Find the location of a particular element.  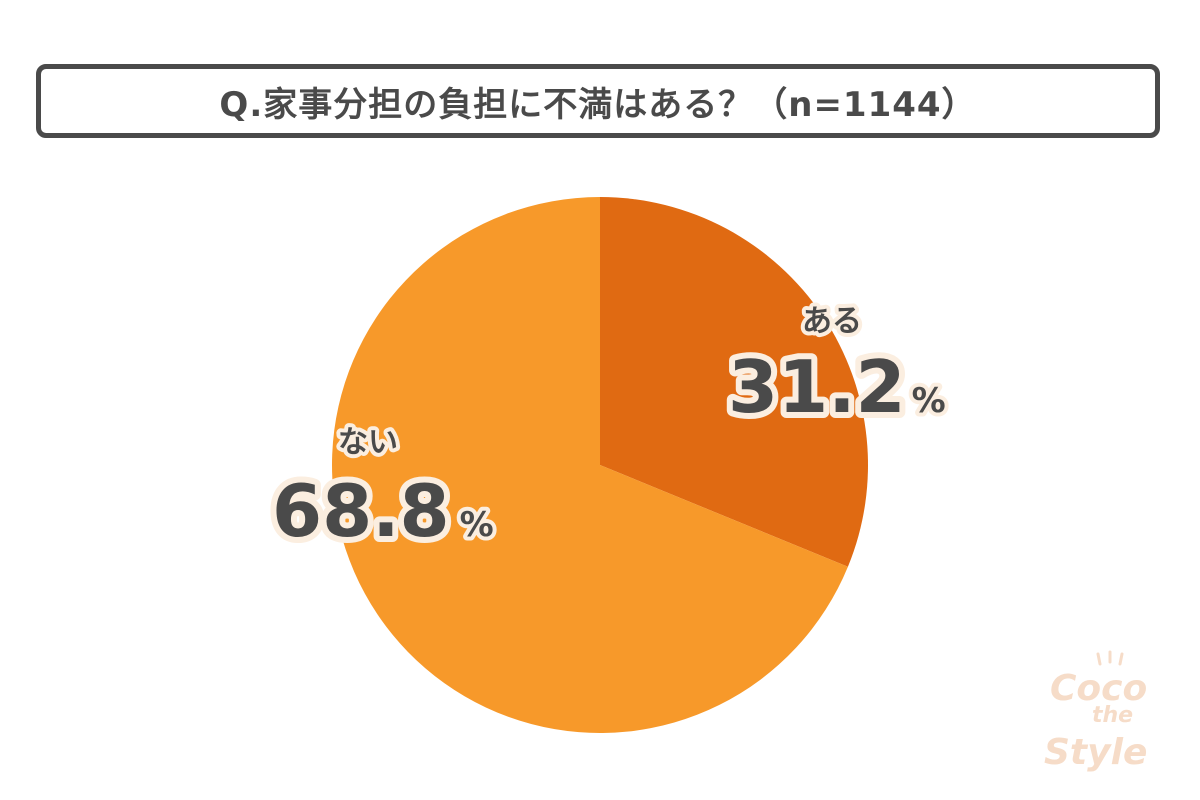

slice-label-aru-name: ある is located at coordinates (832, 321).